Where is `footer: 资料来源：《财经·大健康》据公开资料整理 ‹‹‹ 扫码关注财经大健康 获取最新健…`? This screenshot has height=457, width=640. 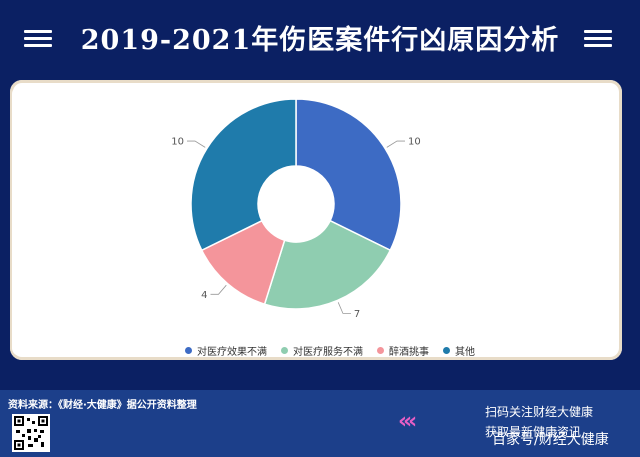 footer: 资料来源：《财经·大健康》据公开资料整理 ‹‹‹ 扫码关注财经大健康 获取最新健… is located at coordinates (320, 423).